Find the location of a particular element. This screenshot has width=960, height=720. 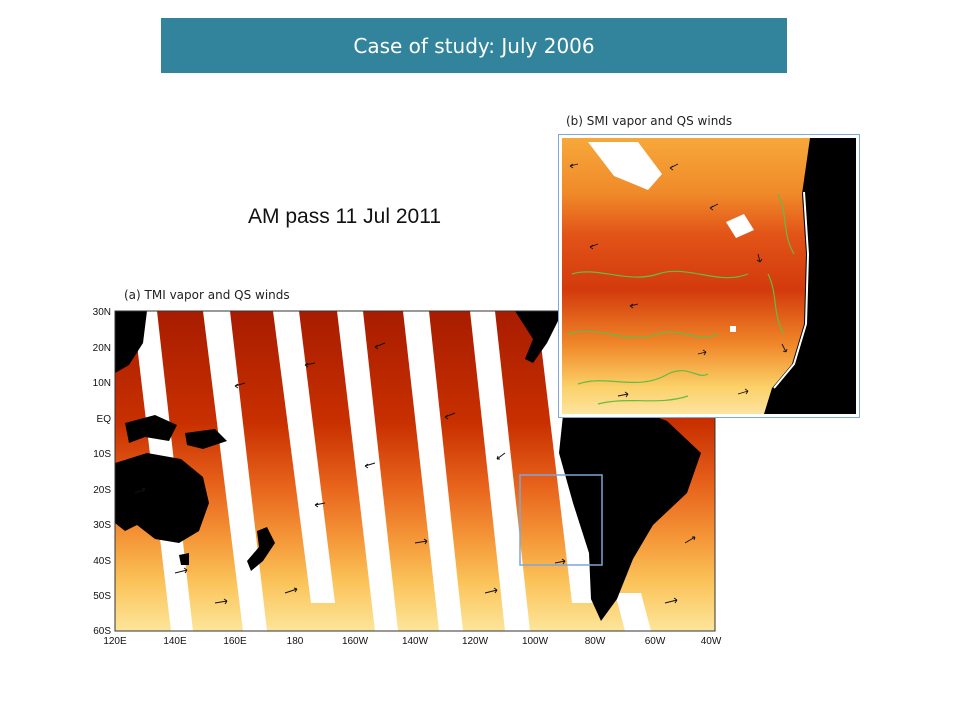

lat-label: 30N is located at coordinates (102, 312).